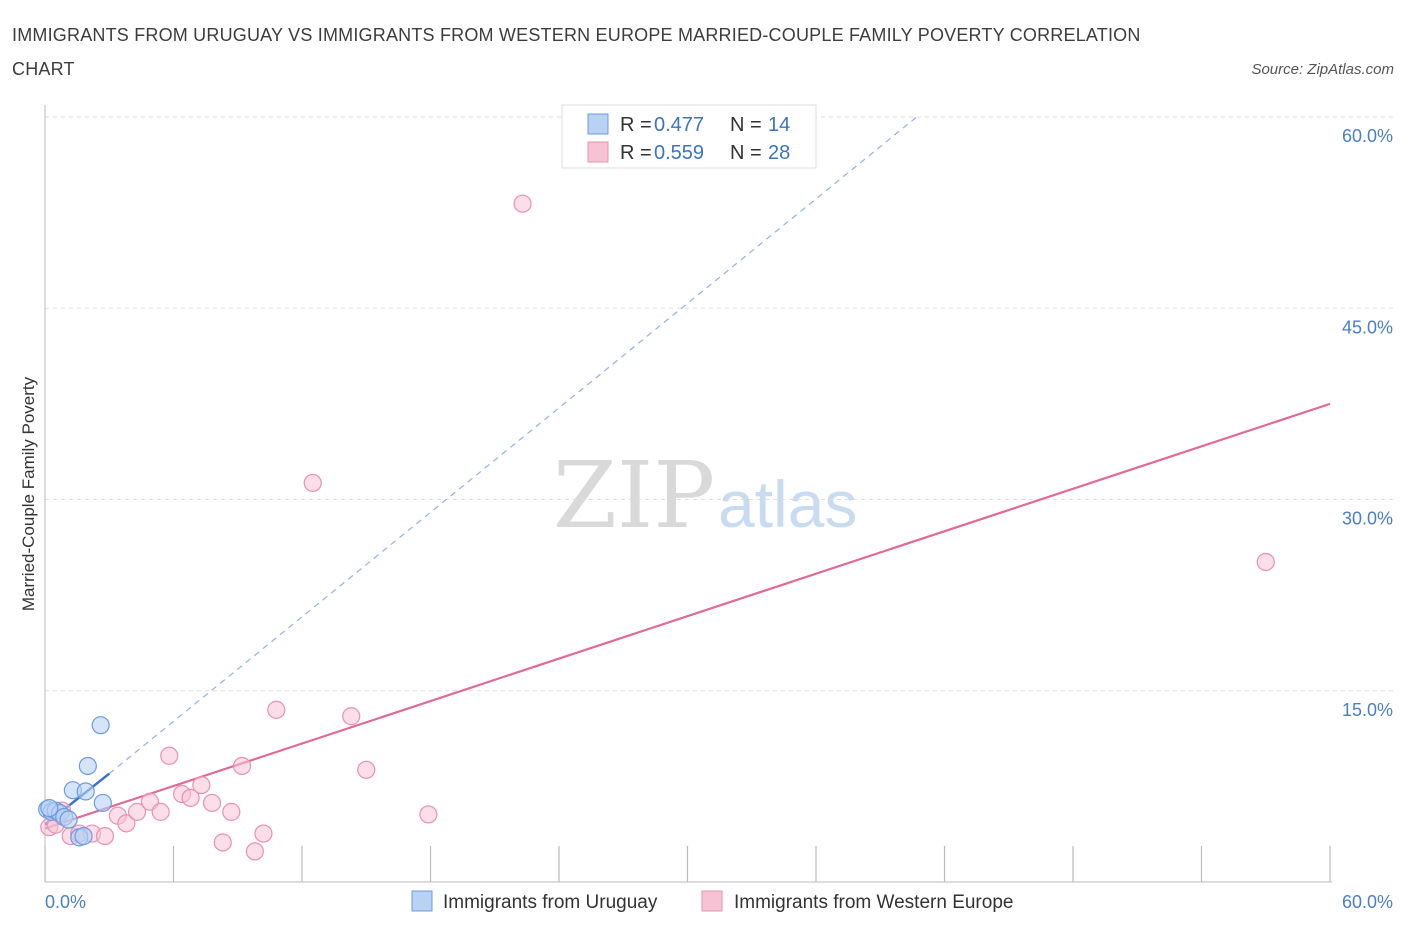  I want to click on correlation-legend: R = 0.477 N = 14 R = 0.559 N = 28, so click(689, 136).